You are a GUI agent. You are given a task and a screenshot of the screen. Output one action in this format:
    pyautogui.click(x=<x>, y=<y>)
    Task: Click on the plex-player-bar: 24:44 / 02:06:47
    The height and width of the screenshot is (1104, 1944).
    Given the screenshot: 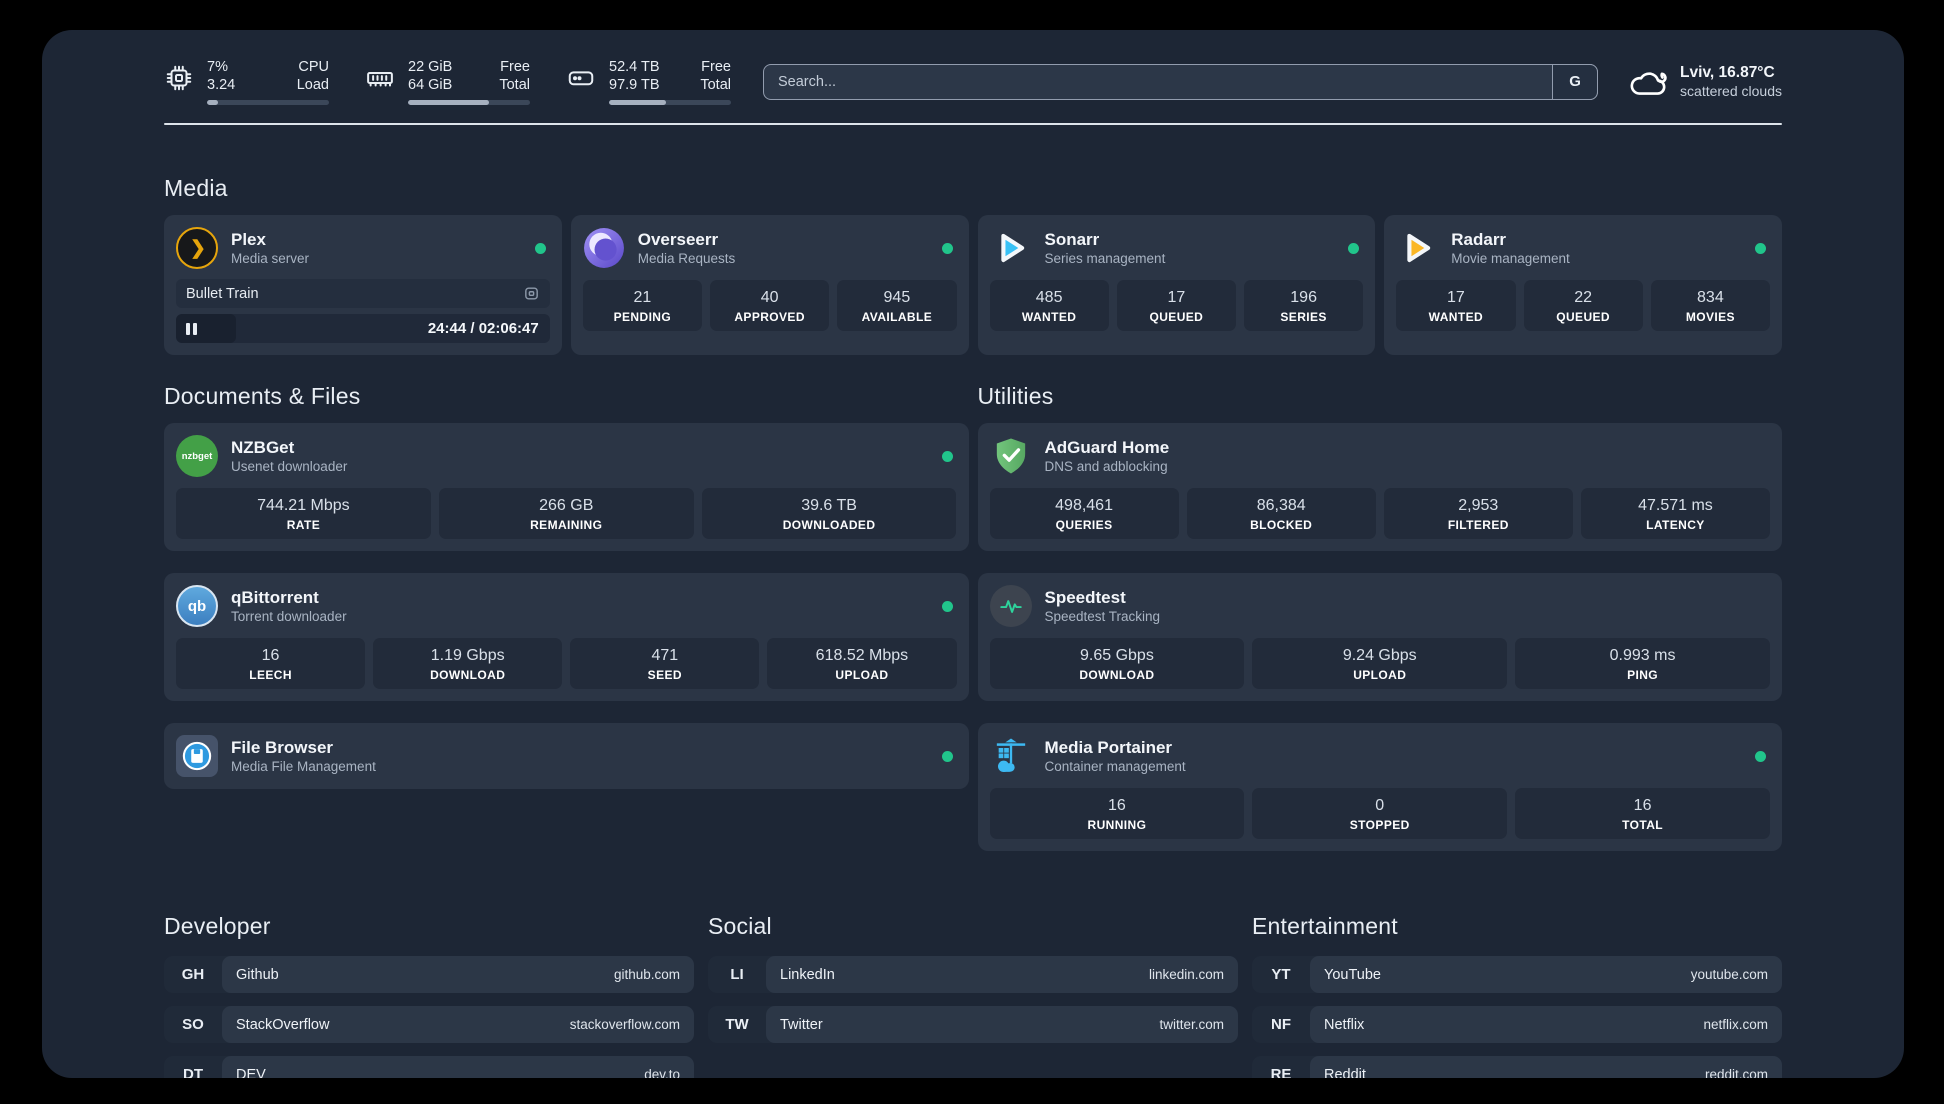 What is the action you would take?
    pyautogui.click(x=363, y=328)
    